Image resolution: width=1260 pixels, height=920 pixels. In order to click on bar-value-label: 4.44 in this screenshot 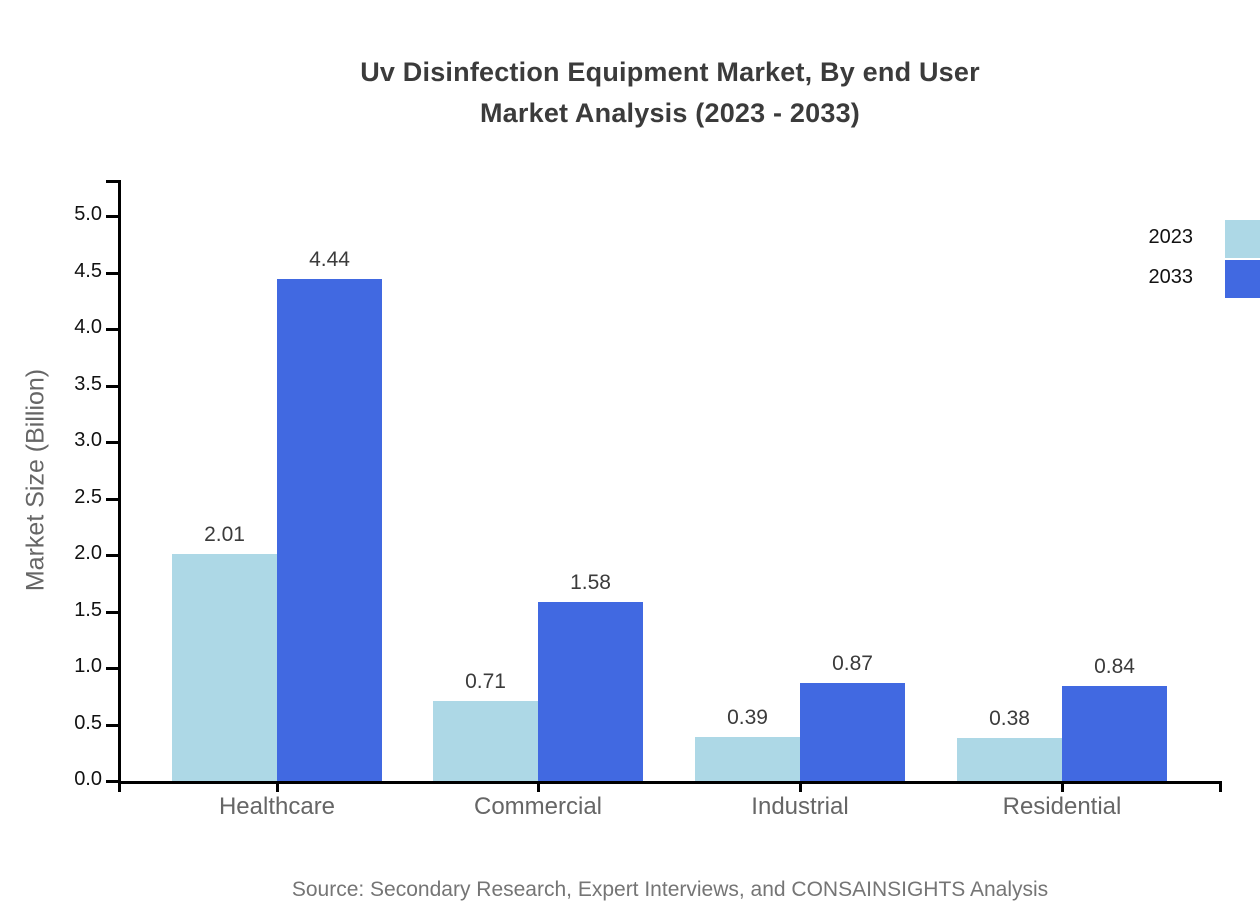, I will do `click(329, 259)`.